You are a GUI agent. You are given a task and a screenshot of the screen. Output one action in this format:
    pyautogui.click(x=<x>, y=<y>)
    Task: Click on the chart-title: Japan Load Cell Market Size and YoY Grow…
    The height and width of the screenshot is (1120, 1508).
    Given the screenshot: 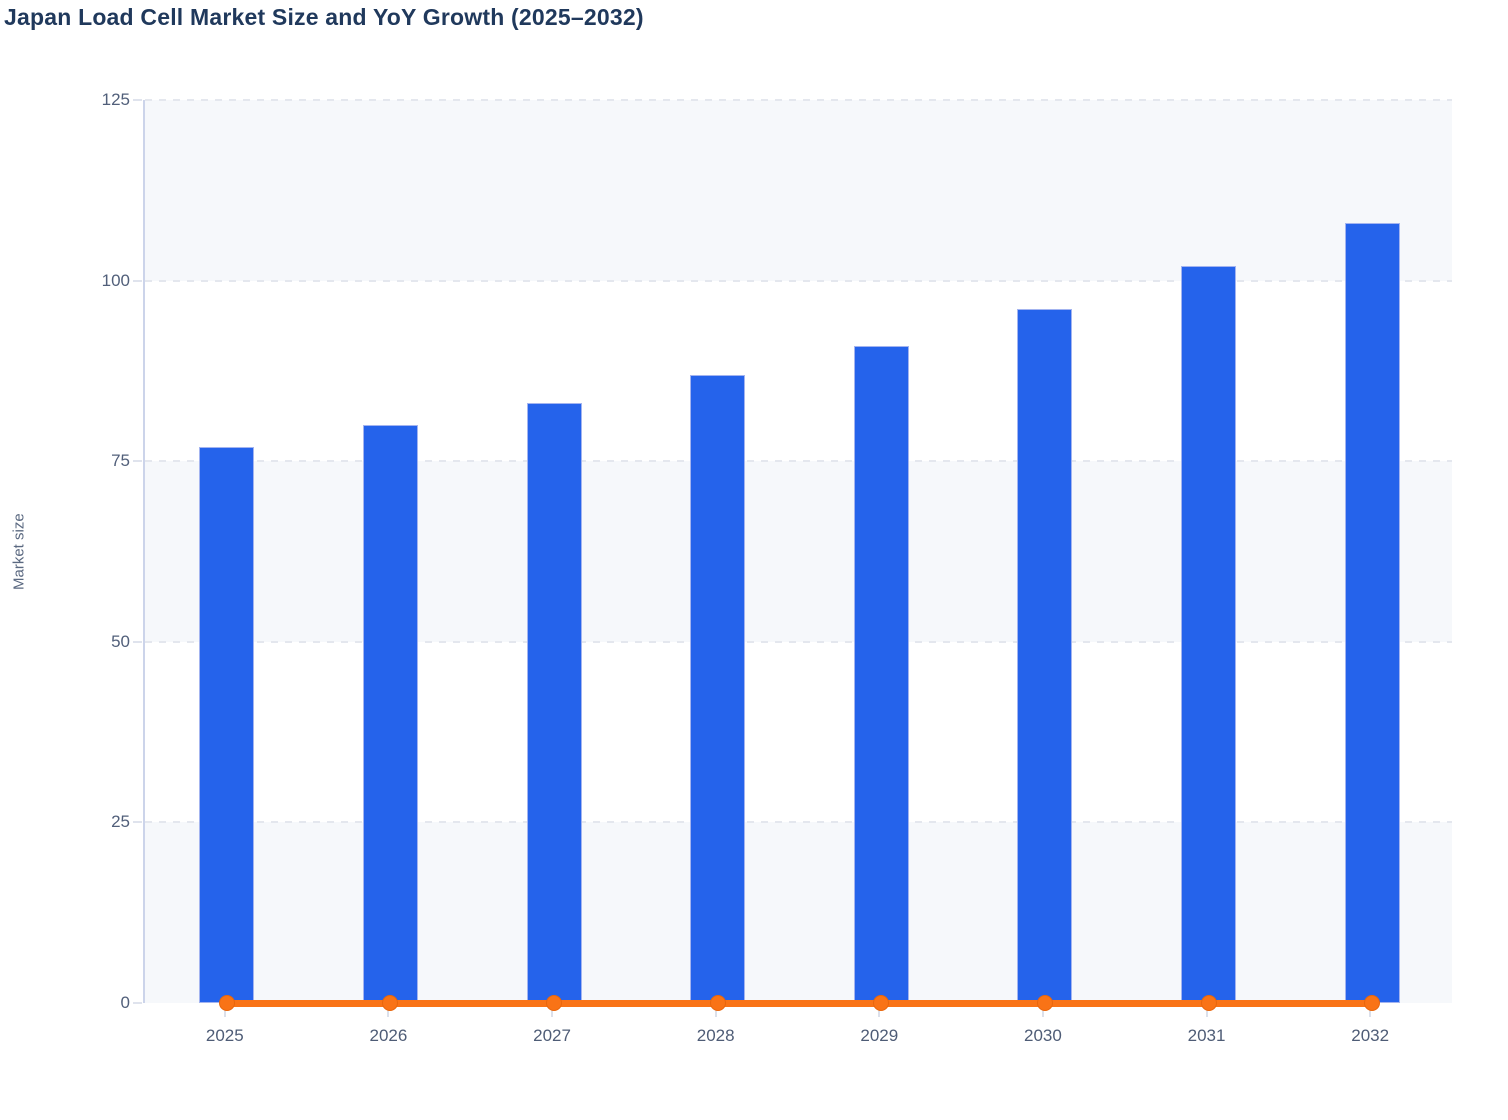 What is the action you would take?
    pyautogui.click(x=324, y=17)
    